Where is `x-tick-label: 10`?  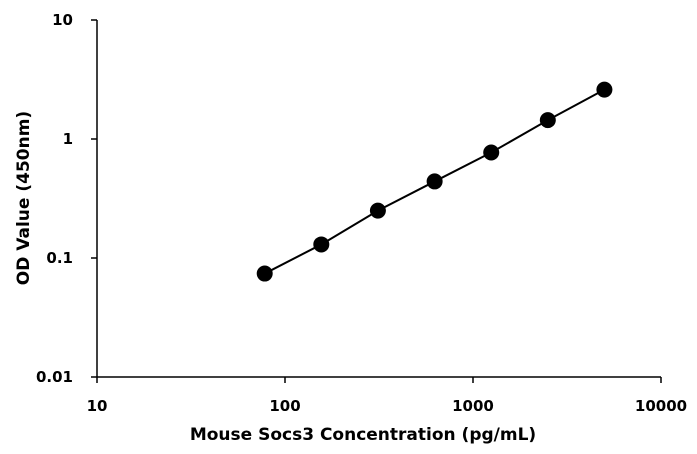
x-tick-label: 10 is located at coordinates (97, 406).